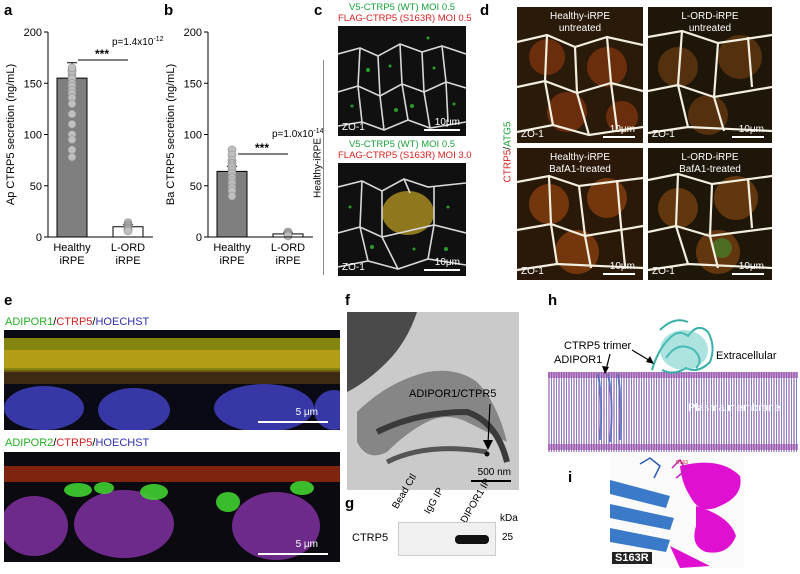  What do you see at coordinates (580, 214) in the screenshot?
I see `panel-d-tile-3-cells` at bounding box center [580, 214].